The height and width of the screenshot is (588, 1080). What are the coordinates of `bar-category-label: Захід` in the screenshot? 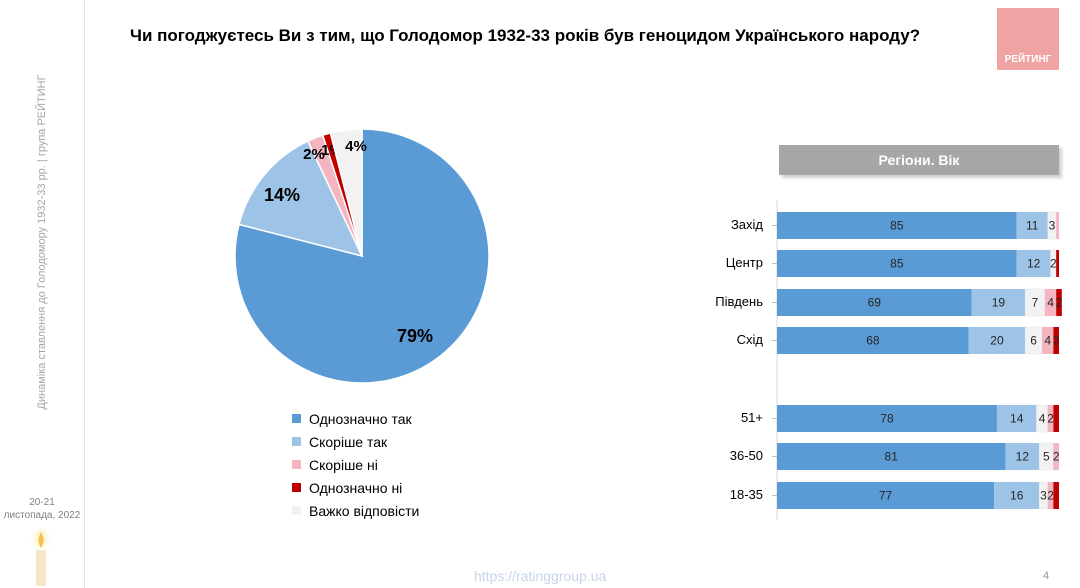 It's located at (747, 224).